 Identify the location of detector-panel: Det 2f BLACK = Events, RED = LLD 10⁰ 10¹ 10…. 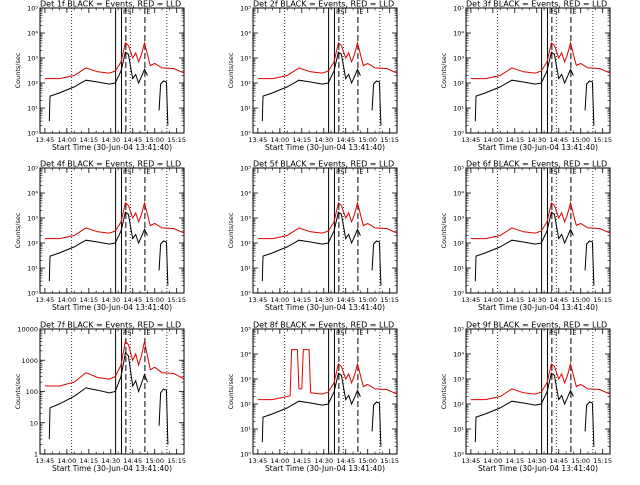
(313, 76).